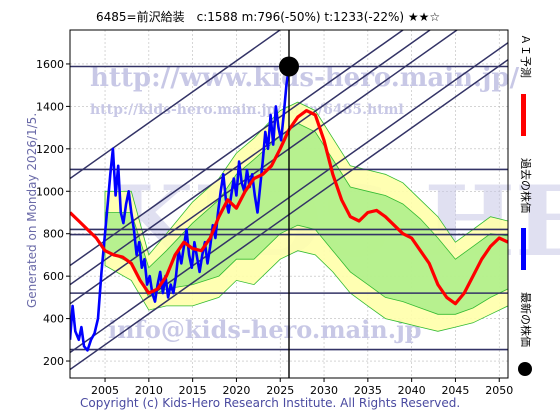 The width and height of the screenshot is (560, 420). Describe the element at coordinates (50, 64) in the screenshot. I see `y-tick-label: 1600` at that location.